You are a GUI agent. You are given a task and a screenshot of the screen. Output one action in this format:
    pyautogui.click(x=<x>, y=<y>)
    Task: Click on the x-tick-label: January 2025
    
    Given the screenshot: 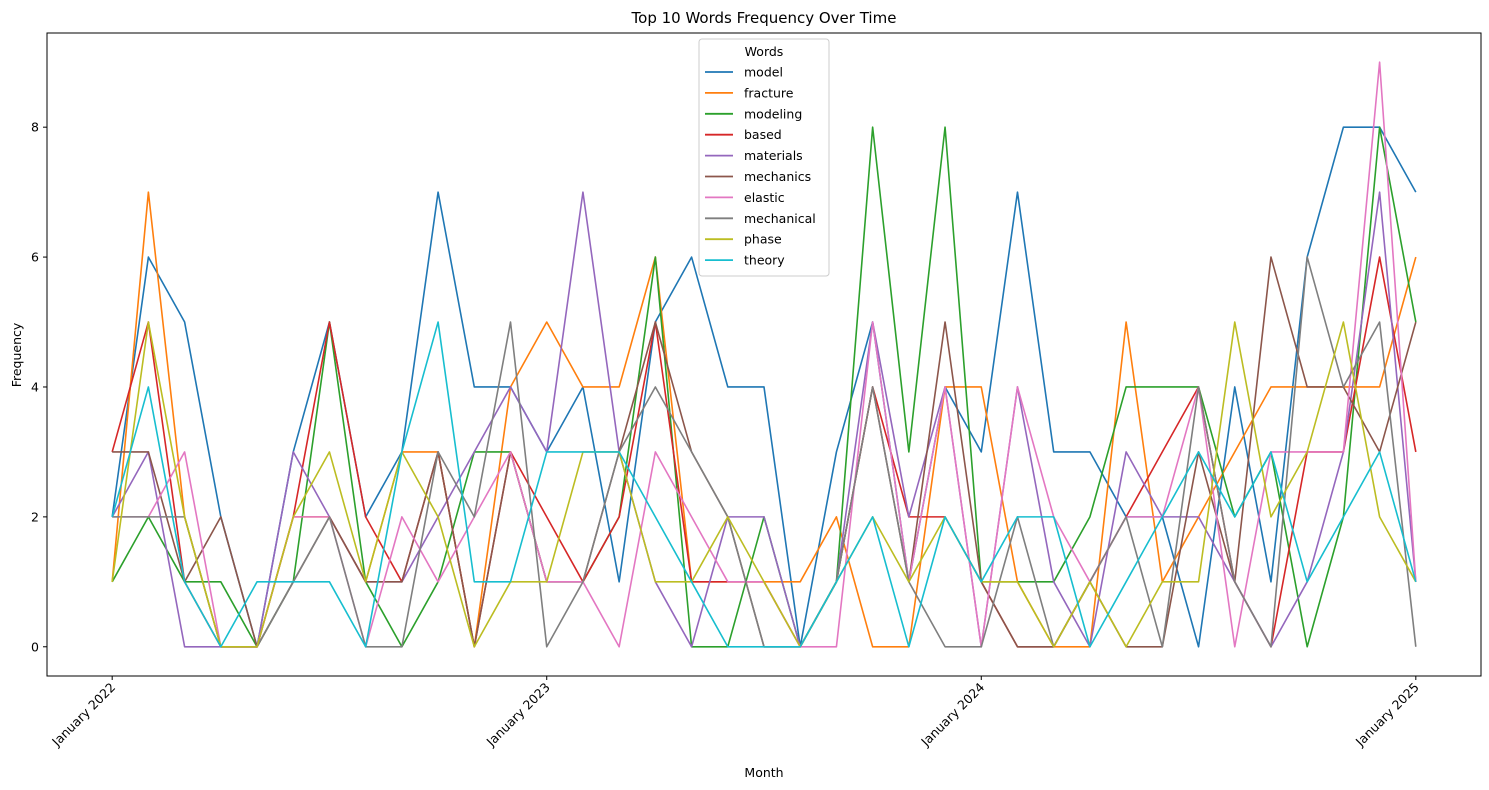 What is the action you would take?
    pyautogui.click(x=1387, y=715)
    